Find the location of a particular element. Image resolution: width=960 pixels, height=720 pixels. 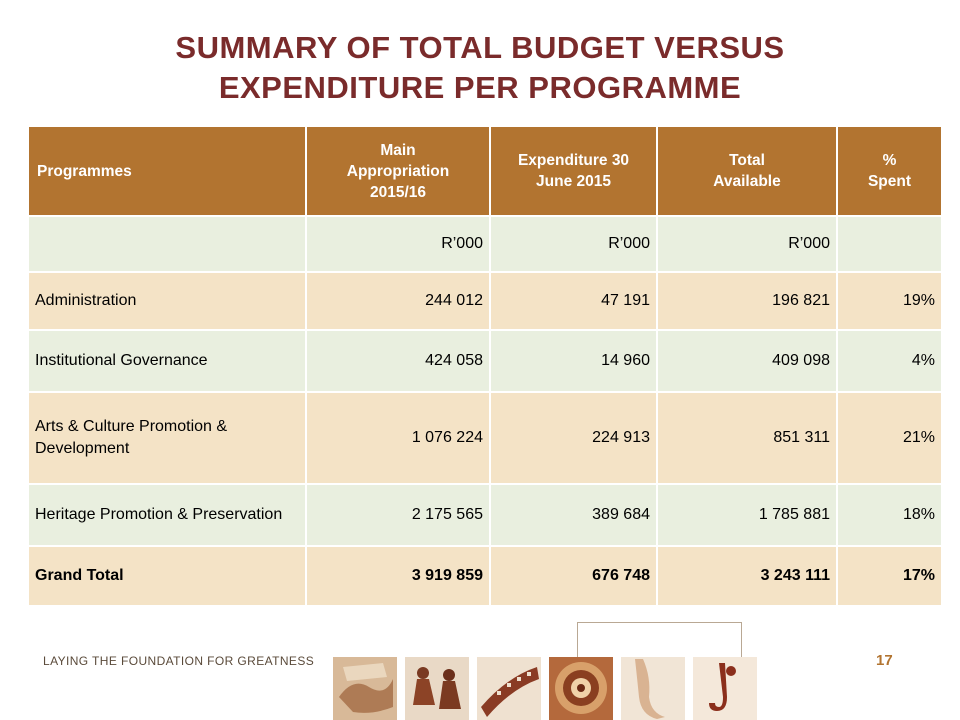

photo-strip is located at coordinates (553, 671).